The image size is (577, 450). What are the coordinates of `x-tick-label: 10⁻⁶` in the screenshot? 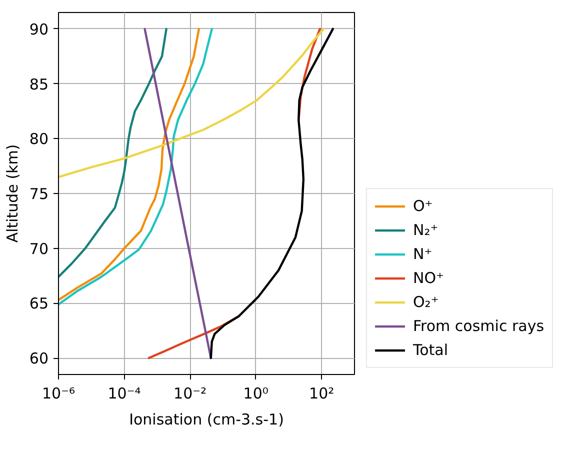 It's located at (59, 393).